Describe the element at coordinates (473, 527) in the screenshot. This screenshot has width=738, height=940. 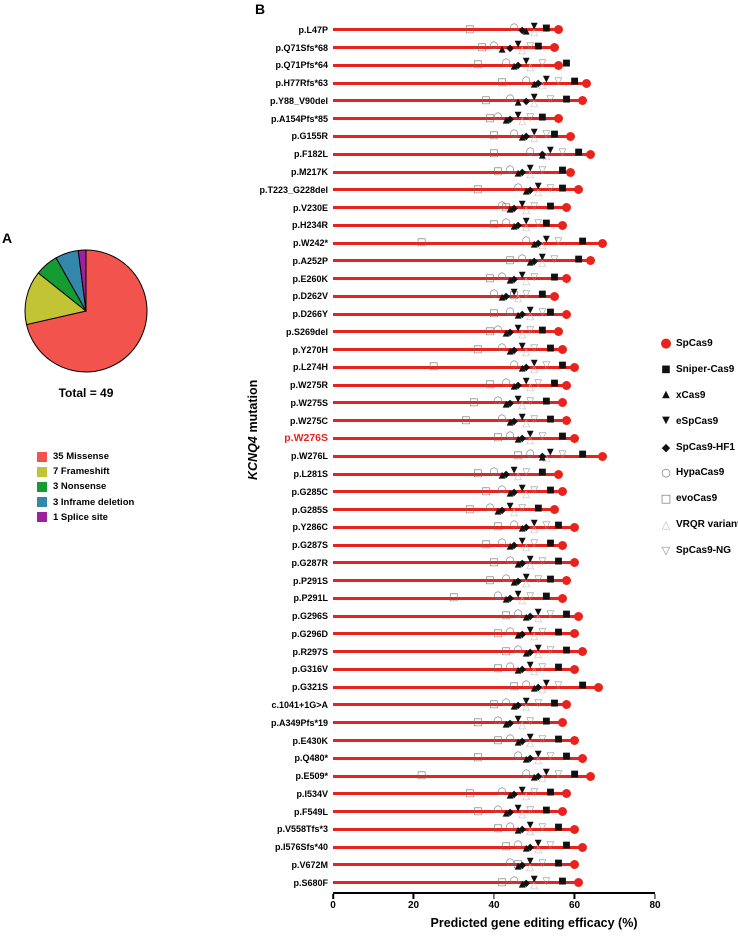
I see `mutation-row: p.Y286C ■ ▲ ▼ ◆ ○ □ △ ▽` at that location.